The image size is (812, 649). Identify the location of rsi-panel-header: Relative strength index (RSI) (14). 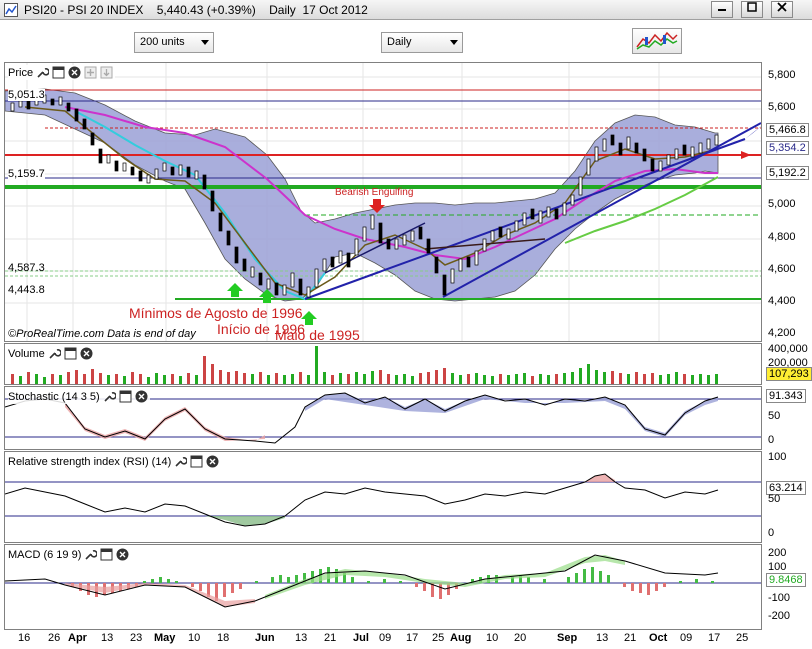
(115, 461).